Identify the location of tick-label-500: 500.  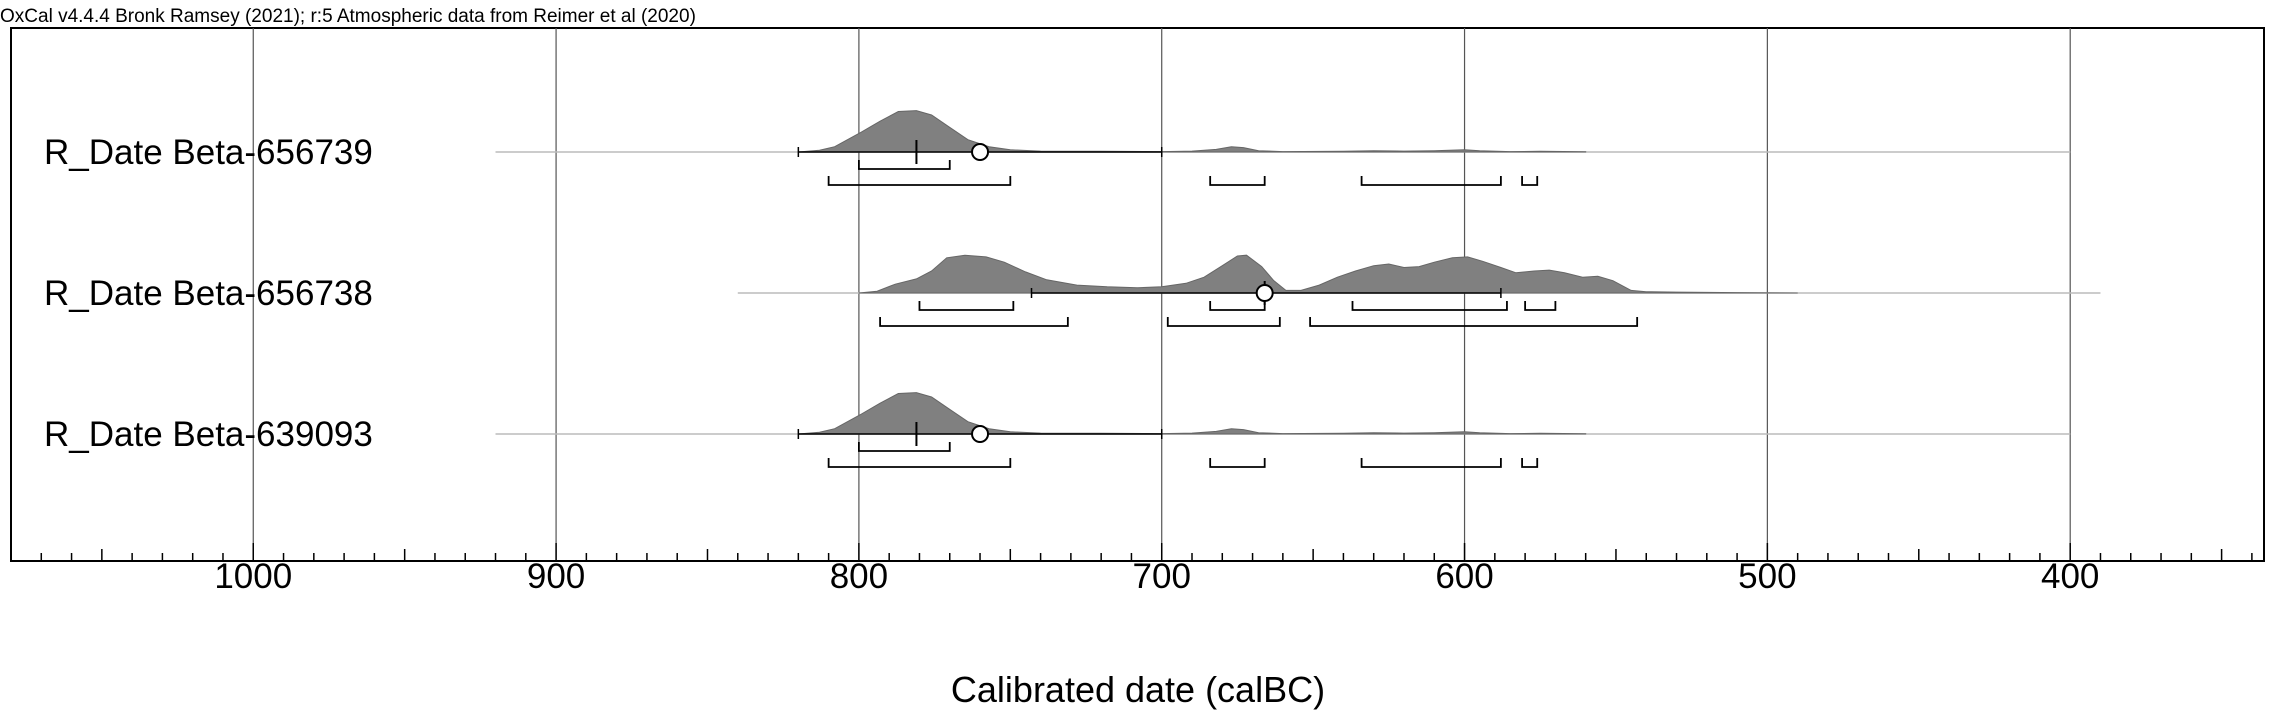
(1767, 576).